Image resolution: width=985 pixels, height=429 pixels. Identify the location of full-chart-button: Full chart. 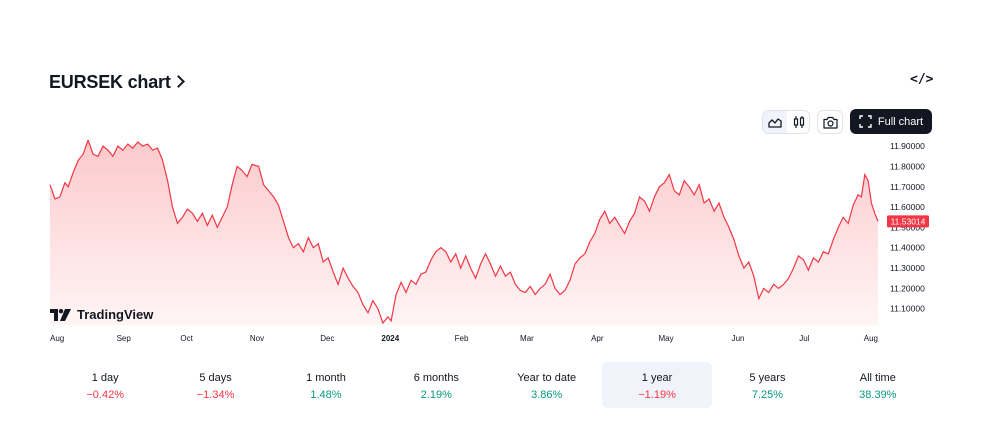
(891, 121).